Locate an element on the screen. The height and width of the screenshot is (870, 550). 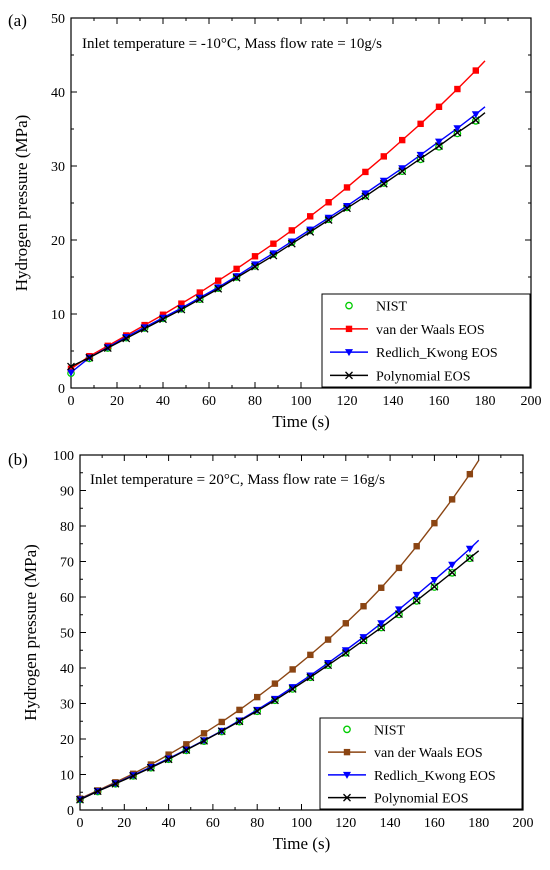
x-tick-label: 20 is located at coordinates (117, 401).